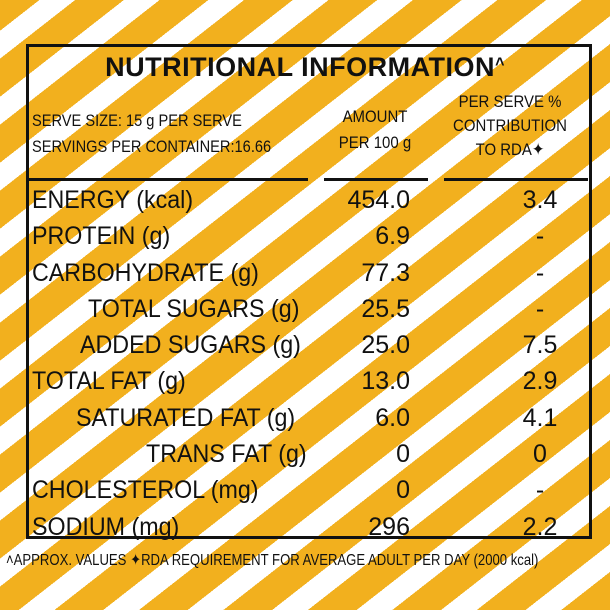 The height and width of the screenshot is (610, 610). I want to click on rda-column-header: PER SERVE % CONTRIBUTION TO RDA✦, so click(510, 126).